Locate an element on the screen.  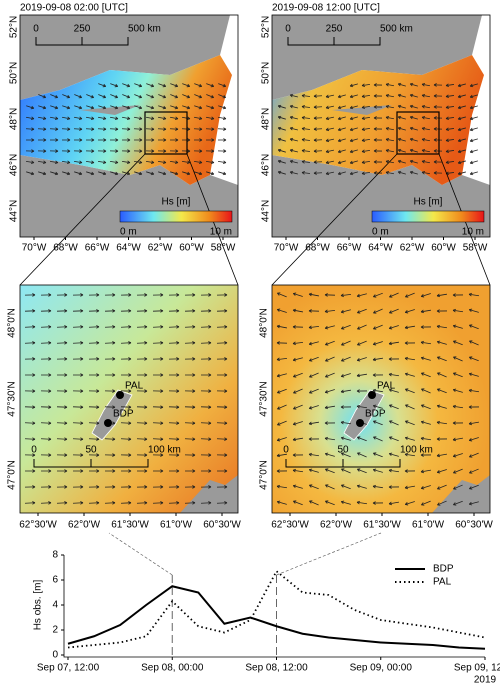
y-tick-label: 4 is located at coordinates (55, 605).